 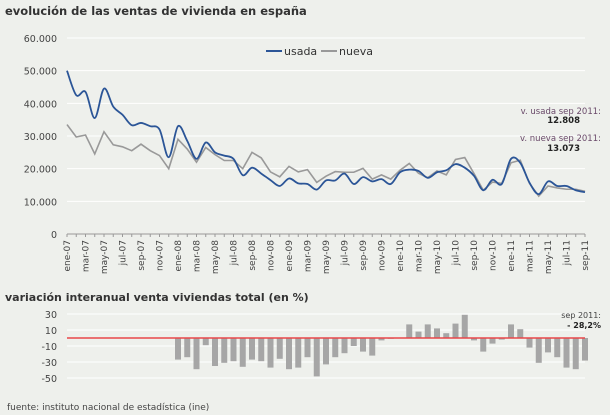 I want to click on x-tick-label: nov-09, so click(x=383, y=255).